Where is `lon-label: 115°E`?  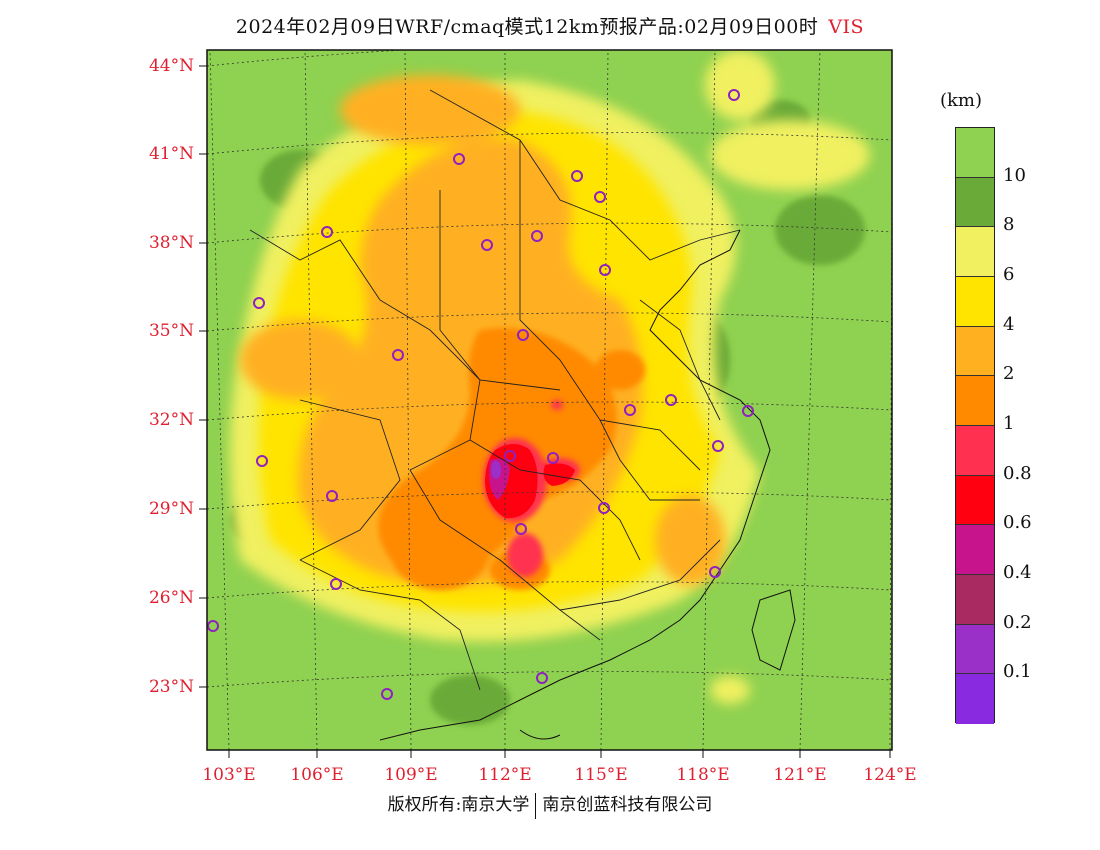 lon-label: 115°E is located at coordinates (601, 775).